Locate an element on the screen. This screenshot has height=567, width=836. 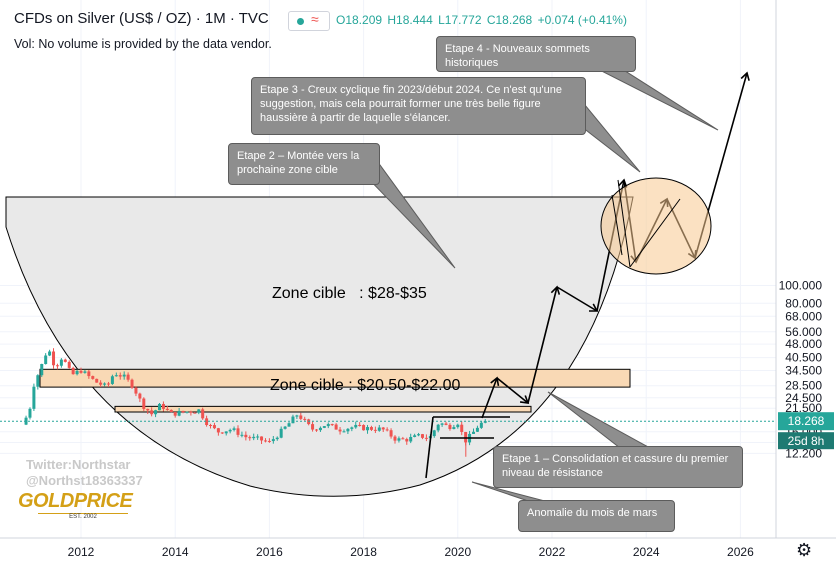
price-tag-bg is located at coordinates (806, 421).